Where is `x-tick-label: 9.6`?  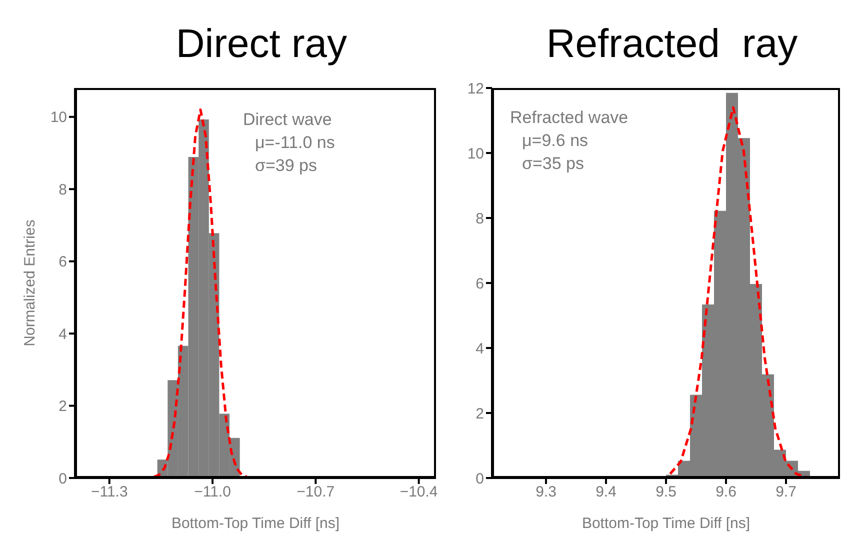
x-tick-label: 9.6 is located at coordinates (726, 492).